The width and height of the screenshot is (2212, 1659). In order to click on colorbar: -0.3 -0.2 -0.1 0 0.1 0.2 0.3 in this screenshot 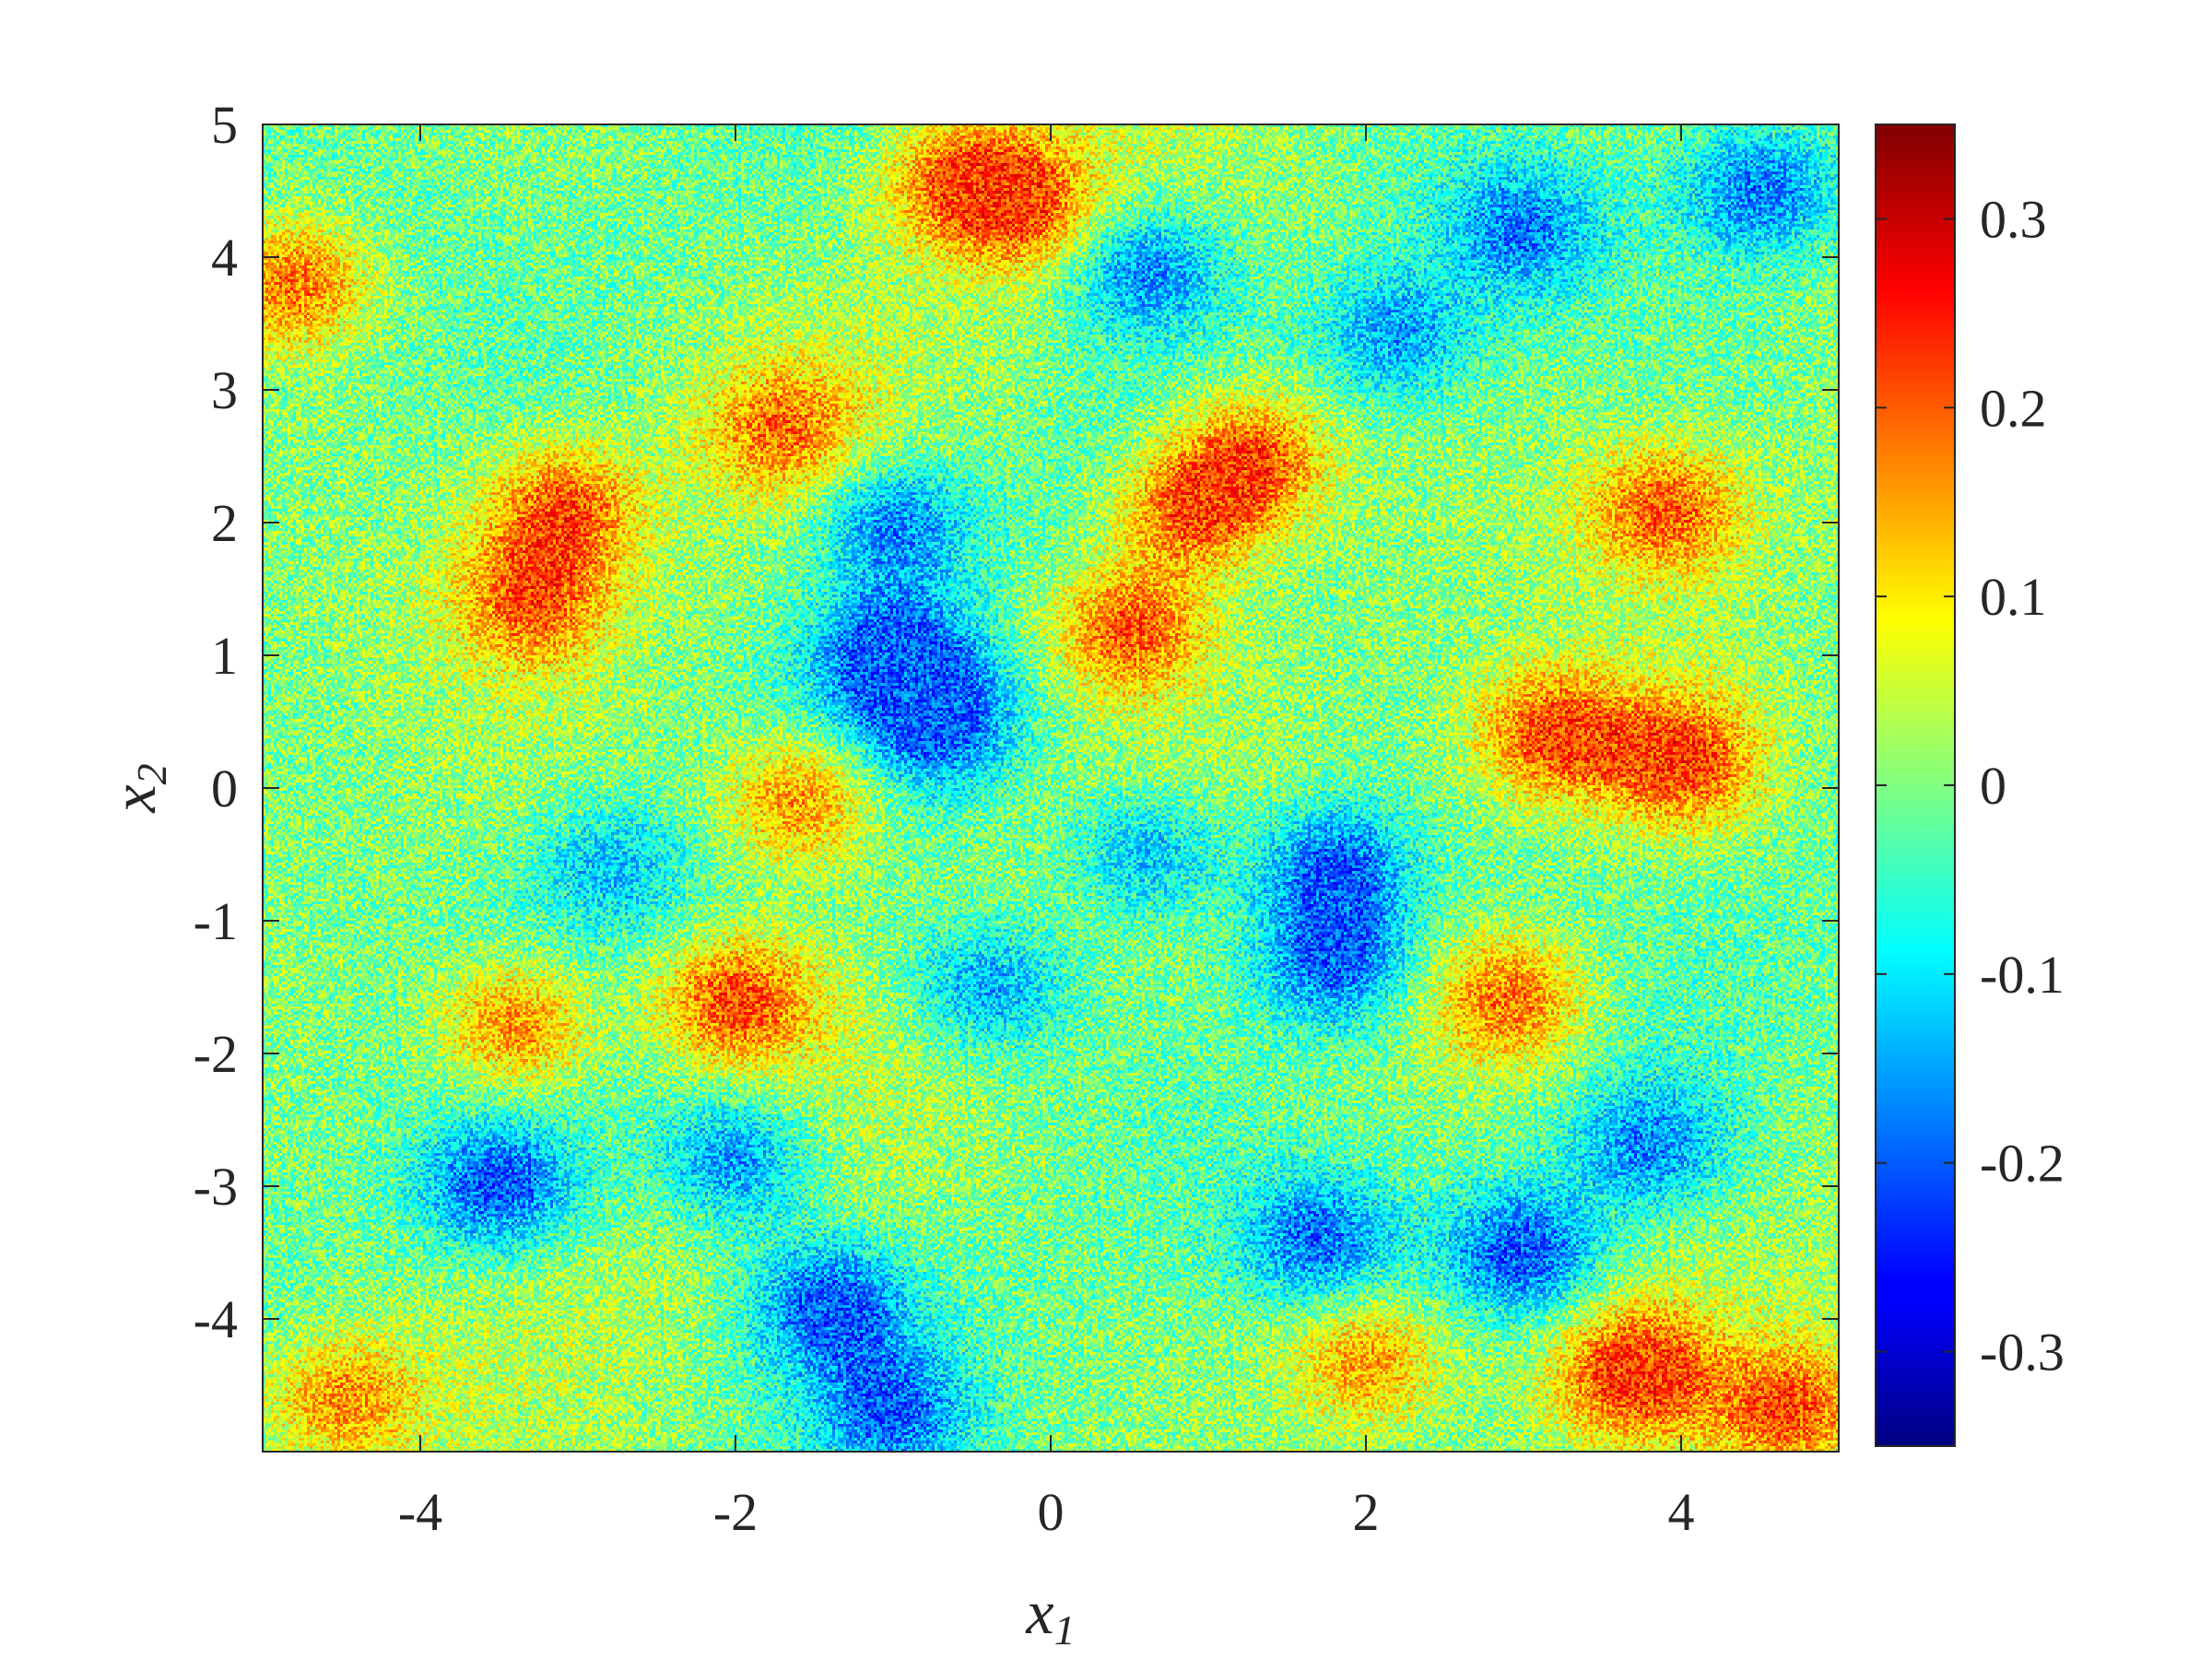, I will do `click(1970, 785)`.